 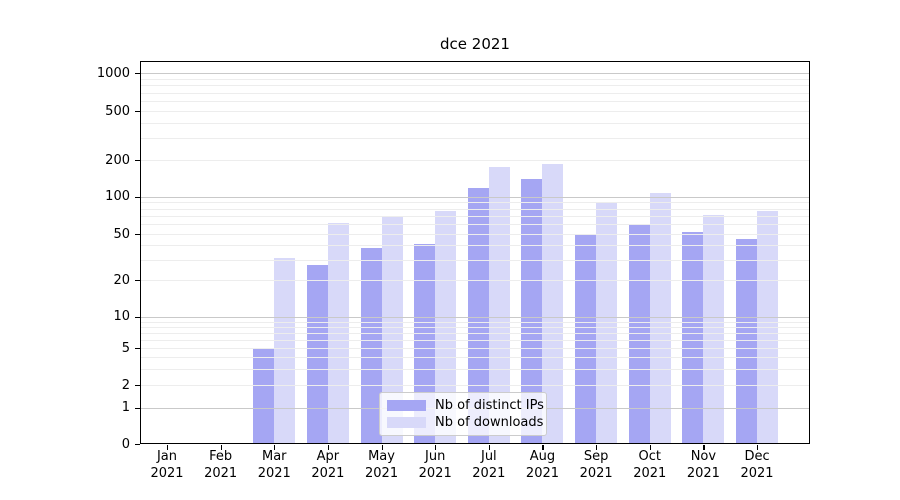 I want to click on x-tick-label-month: Aug, so click(x=542, y=456).